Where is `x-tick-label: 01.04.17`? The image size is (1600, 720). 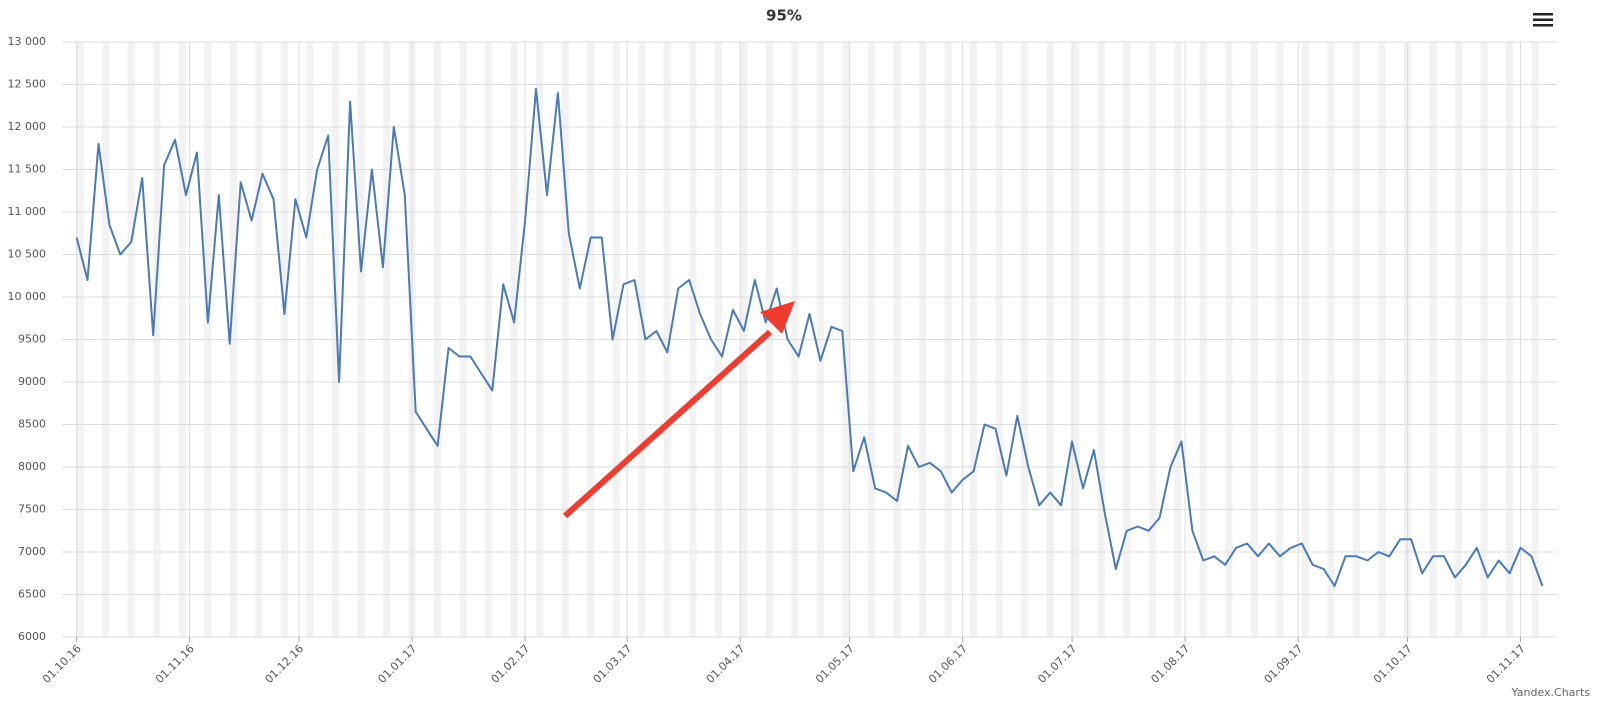 x-tick-label: 01.04.17 is located at coordinates (726, 664).